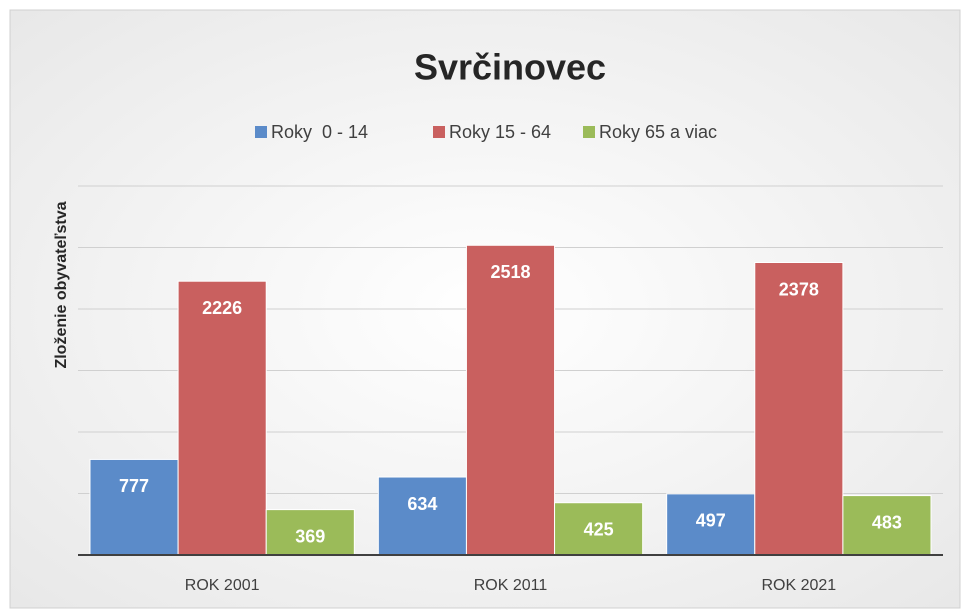  What do you see at coordinates (319, 132) in the screenshot?
I see `legend-label: Roky 0 - 14` at bounding box center [319, 132].